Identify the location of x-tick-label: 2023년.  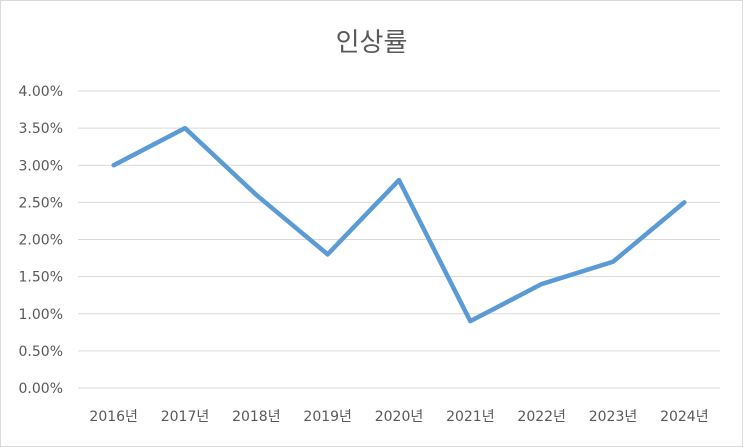
(613, 417).